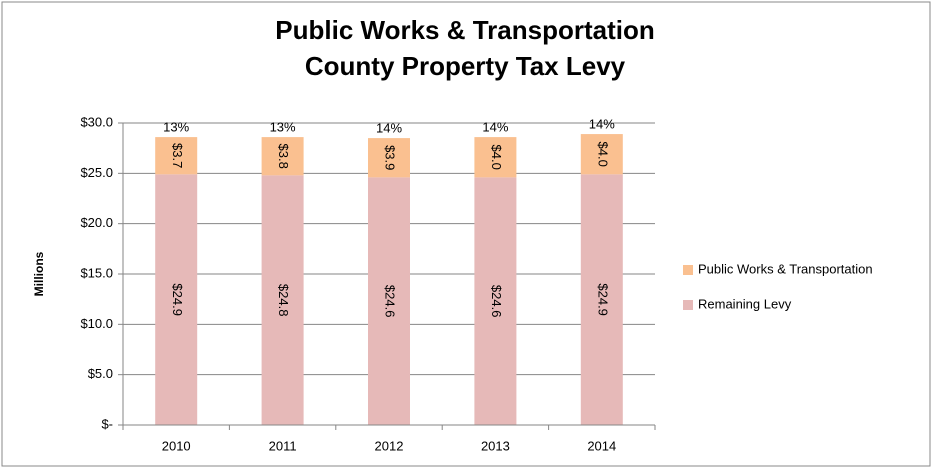 The width and height of the screenshot is (933, 469). What do you see at coordinates (96, 222) in the screenshot?
I see `y-tick-label: $20.0` at bounding box center [96, 222].